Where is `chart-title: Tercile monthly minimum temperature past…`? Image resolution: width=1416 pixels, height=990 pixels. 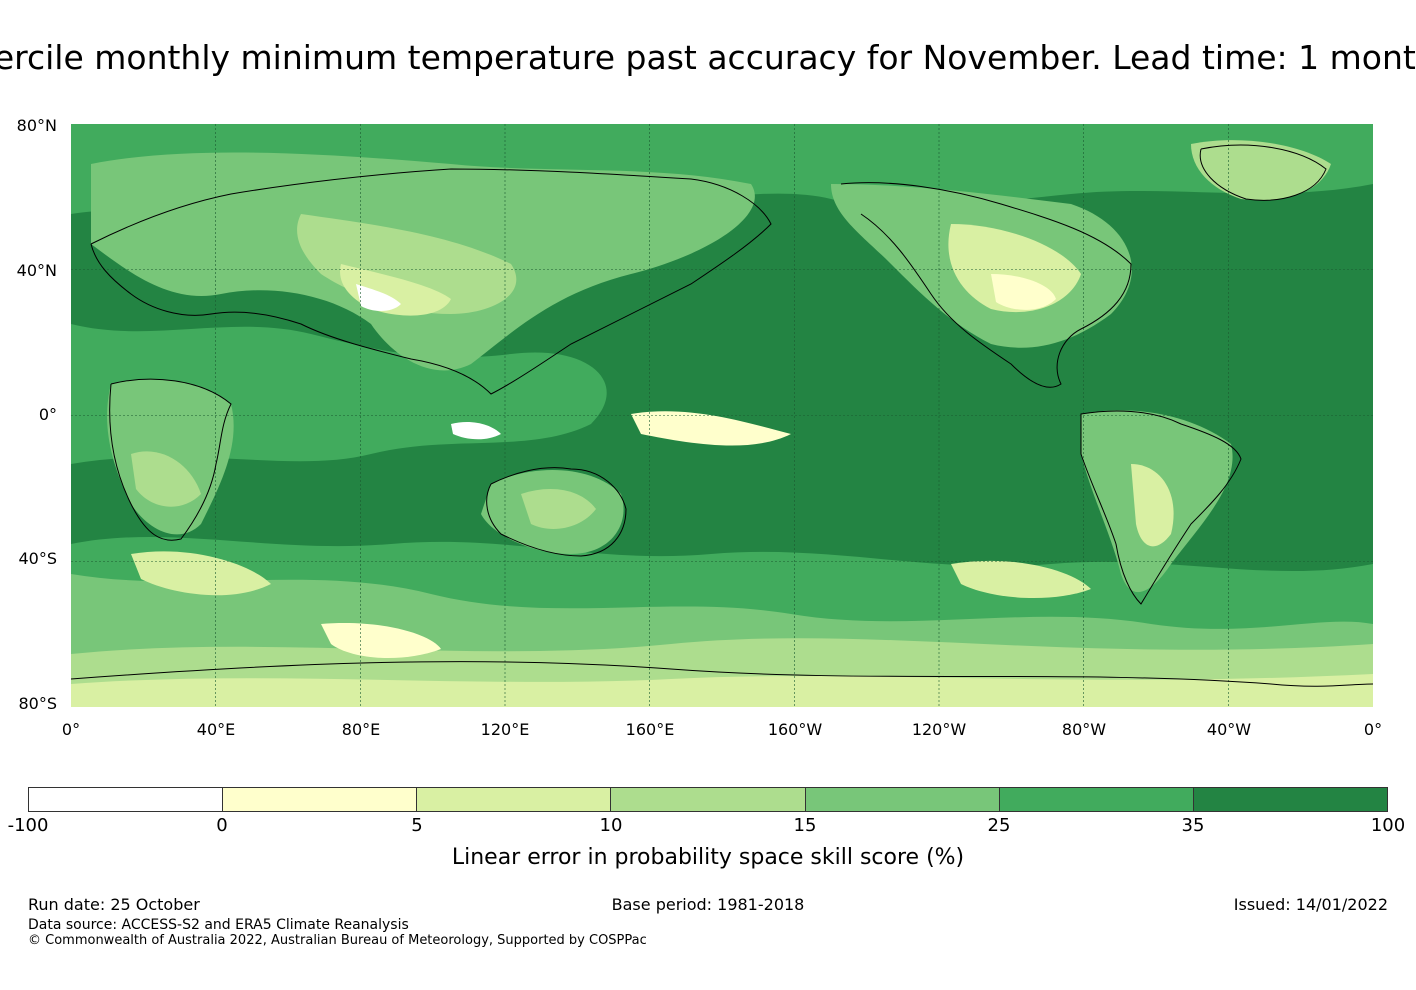 chart-title: Tercile monthly minimum temperature past… is located at coordinates (708, 57).